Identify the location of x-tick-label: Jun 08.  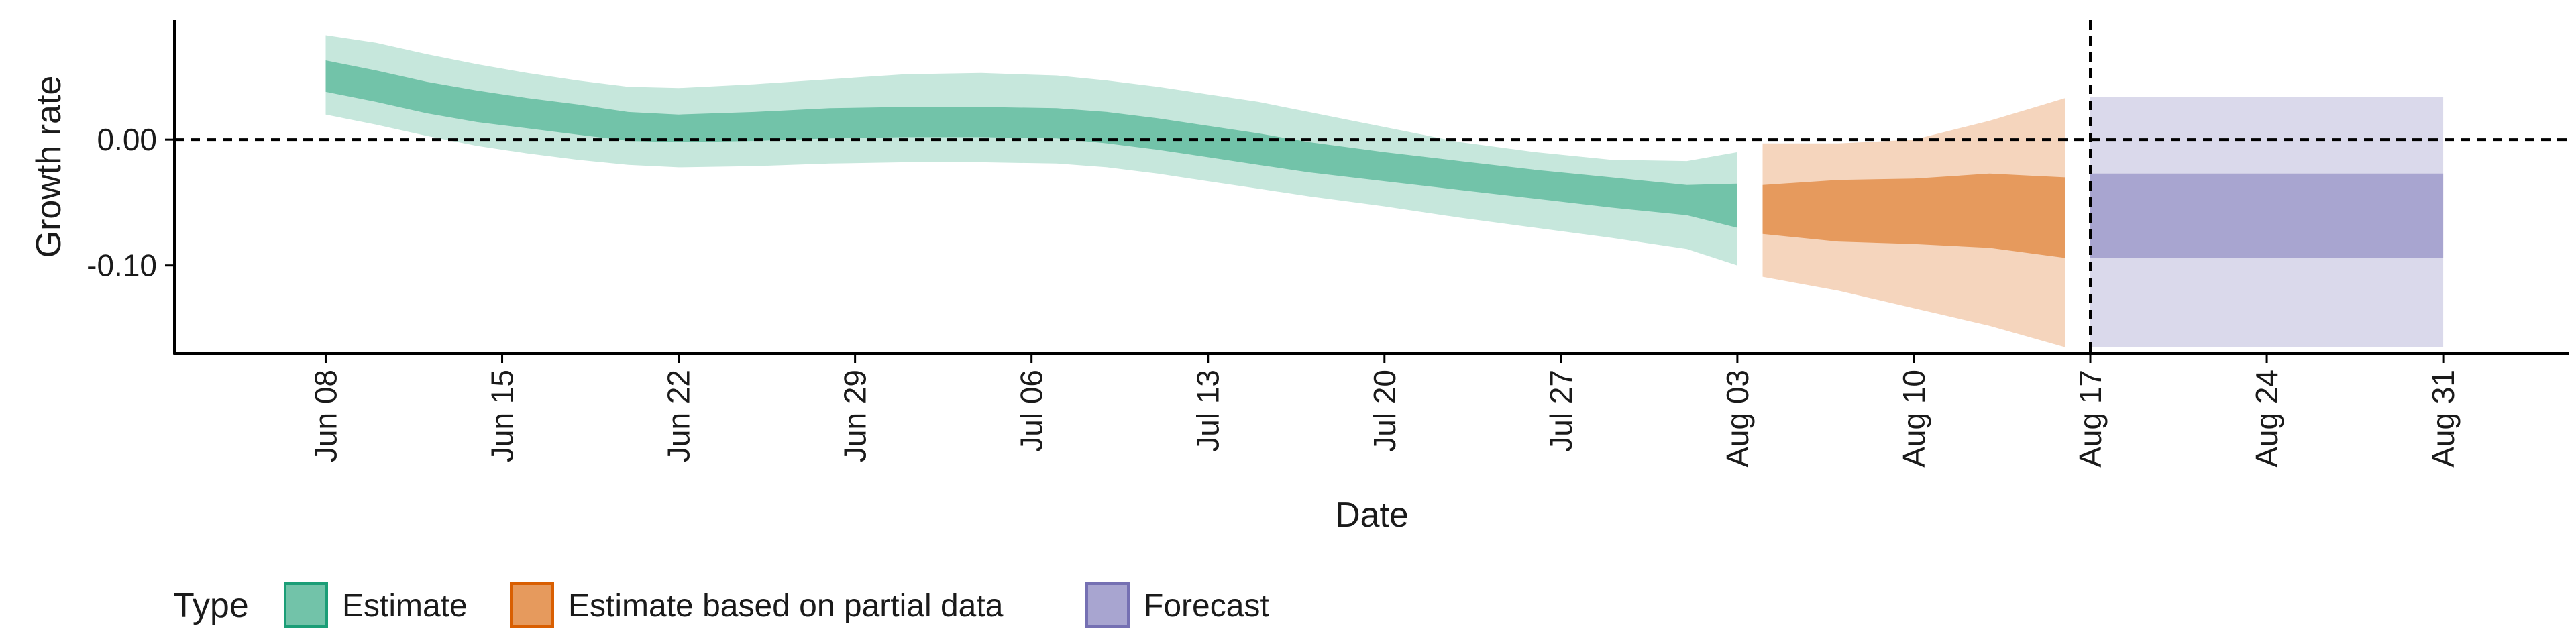
(325, 416).